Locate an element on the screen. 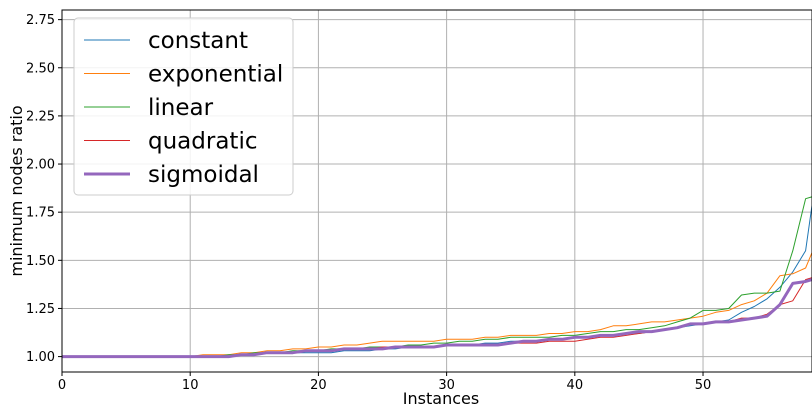 This screenshot has width=812, height=408. x-axis-ticks: 0 10 20 30 40 50 is located at coordinates (384, 382).